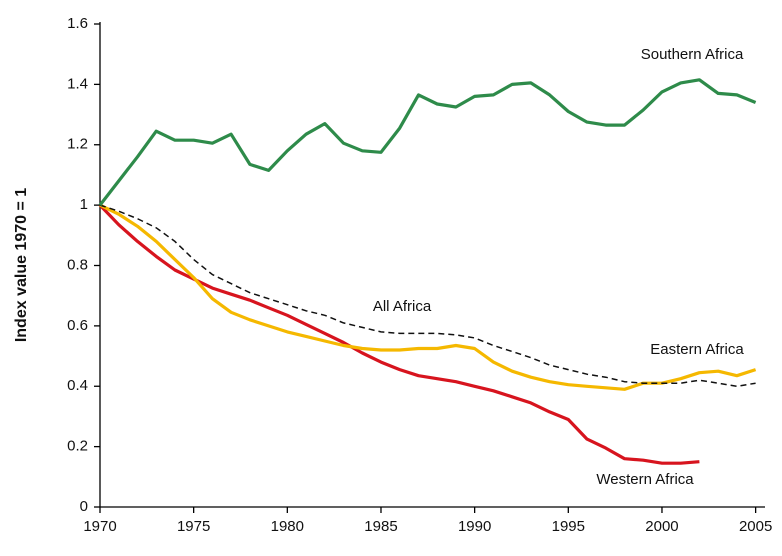 The width and height of the screenshot is (782, 556). What do you see at coordinates (692, 54) in the screenshot?
I see `series-label: Southern Africa` at bounding box center [692, 54].